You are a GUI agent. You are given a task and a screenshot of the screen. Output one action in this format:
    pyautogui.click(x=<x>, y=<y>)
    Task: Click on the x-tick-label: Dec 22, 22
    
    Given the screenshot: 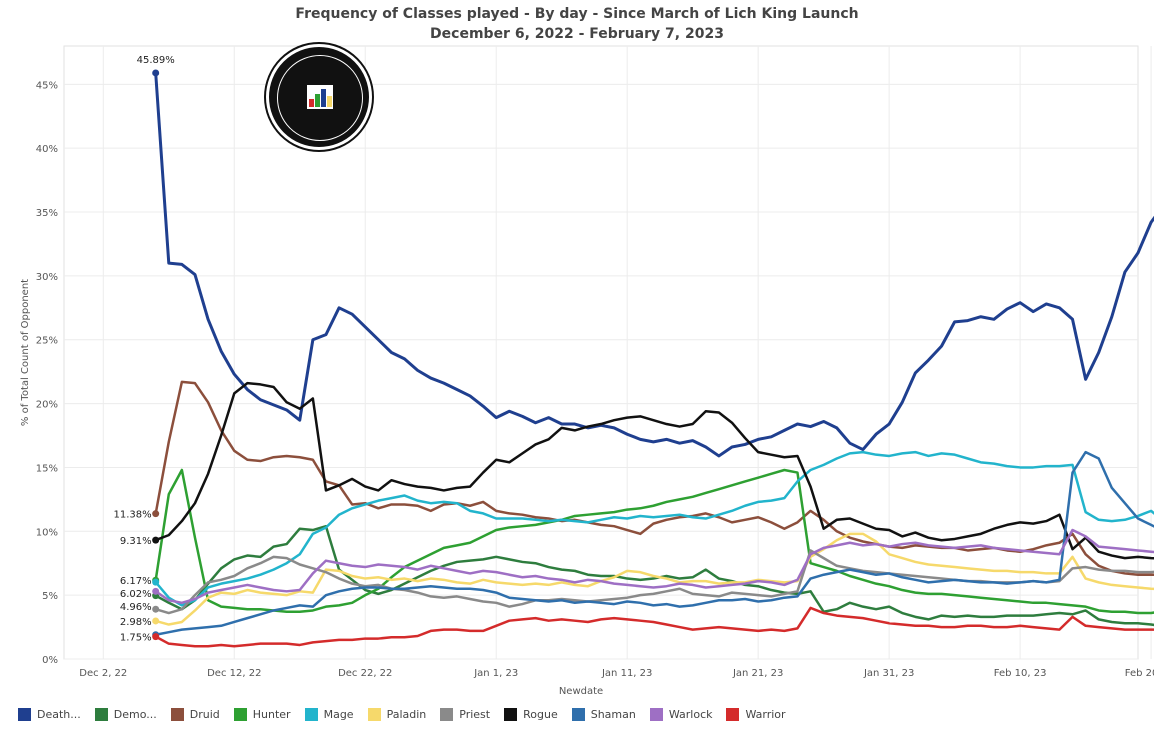 What is the action you would take?
    pyautogui.click(x=365, y=673)
    